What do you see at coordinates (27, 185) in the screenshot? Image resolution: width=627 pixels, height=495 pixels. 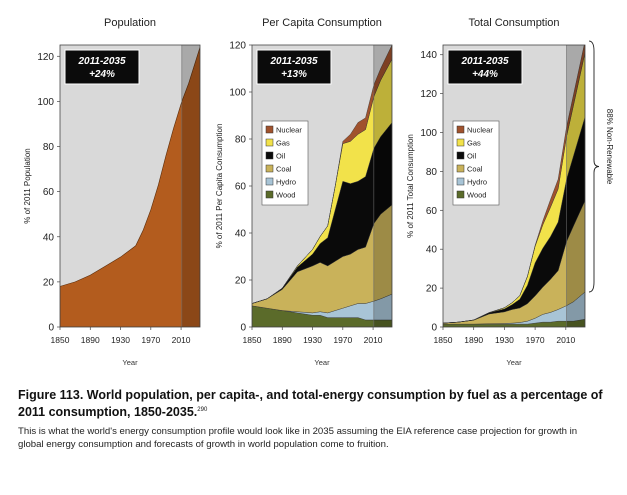 I see `y-axis-label: % of 2011 Population` at bounding box center [27, 185].